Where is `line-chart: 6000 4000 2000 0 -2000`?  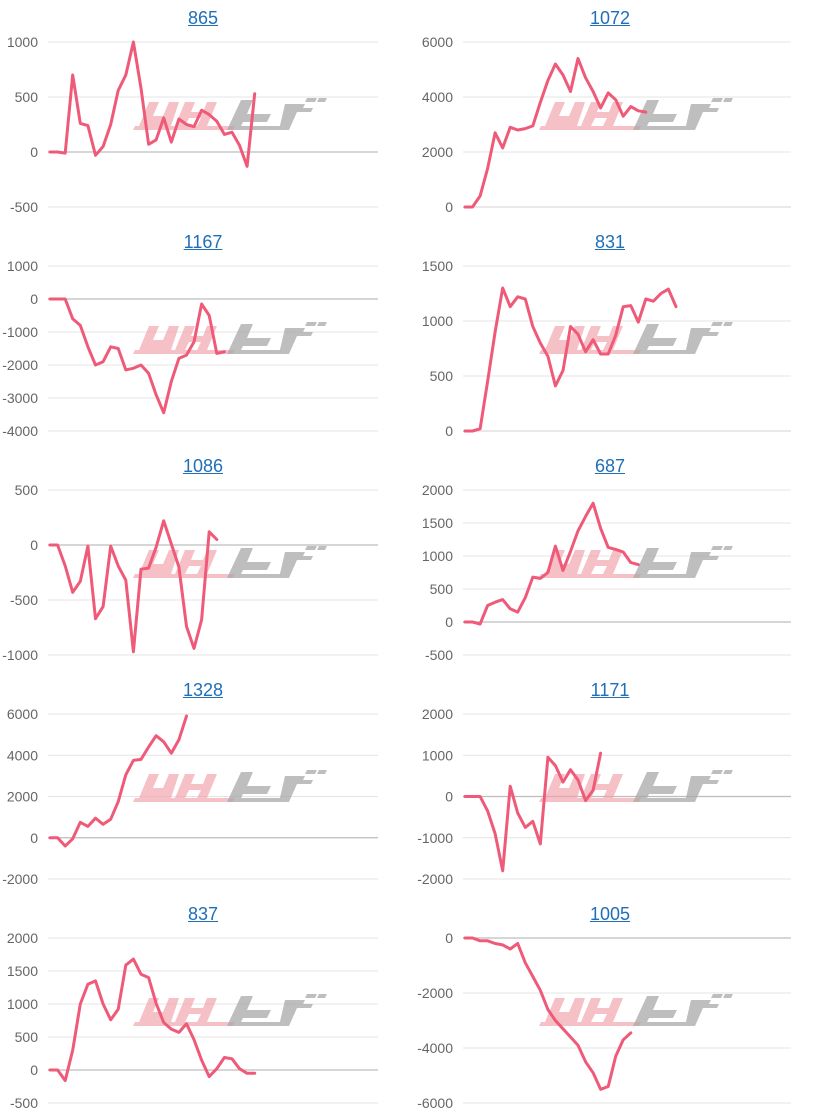
line-chart: 6000 4000 2000 0 -2000 is located at coordinates (190, 796).